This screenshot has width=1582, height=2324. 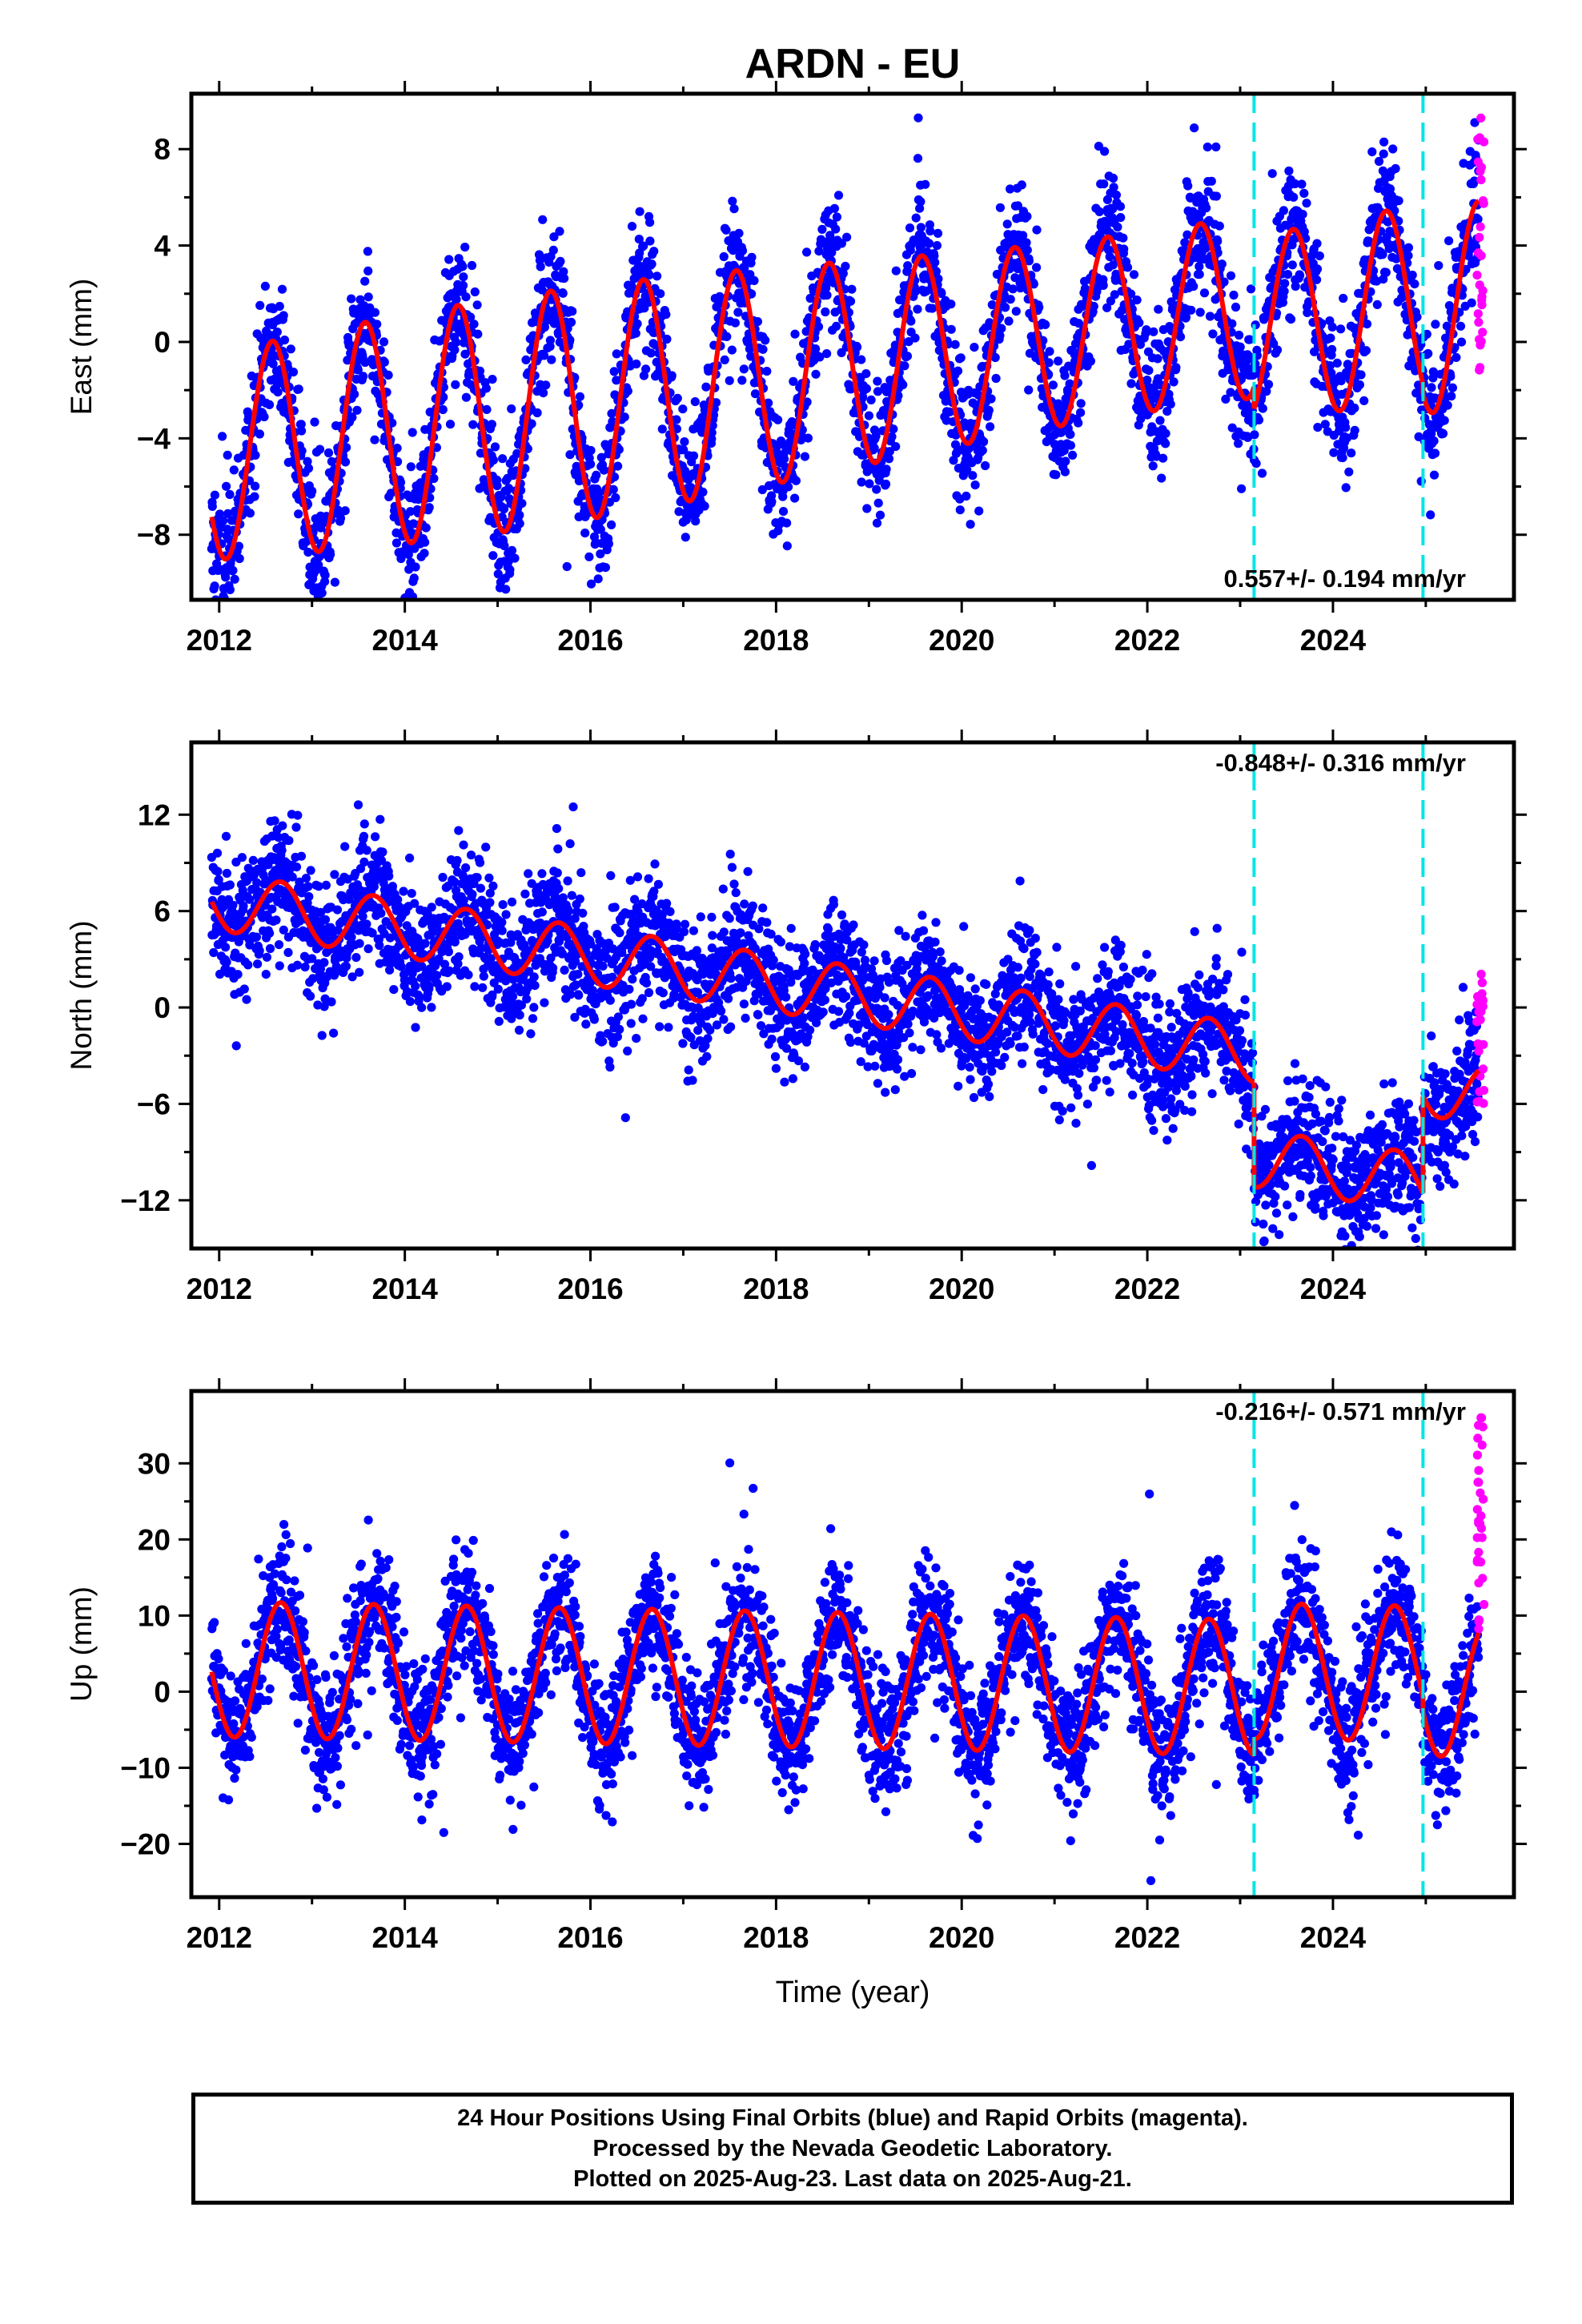 What do you see at coordinates (961, 640) in the screenshot?
I see `x-tick-label: 2020` at bounding box center [961, 640].